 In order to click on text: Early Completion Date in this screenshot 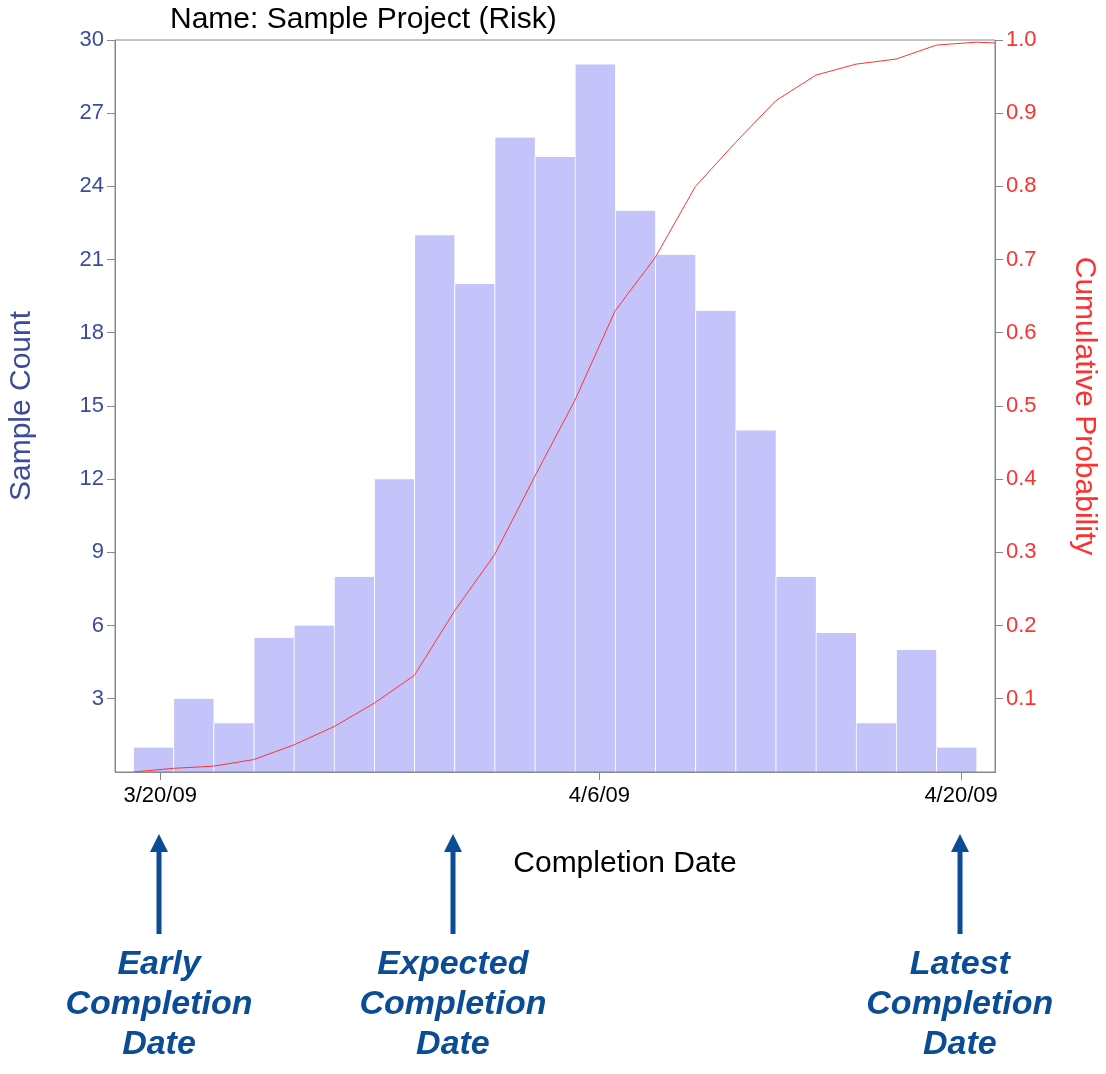, I will do `click(159, 1002)`.